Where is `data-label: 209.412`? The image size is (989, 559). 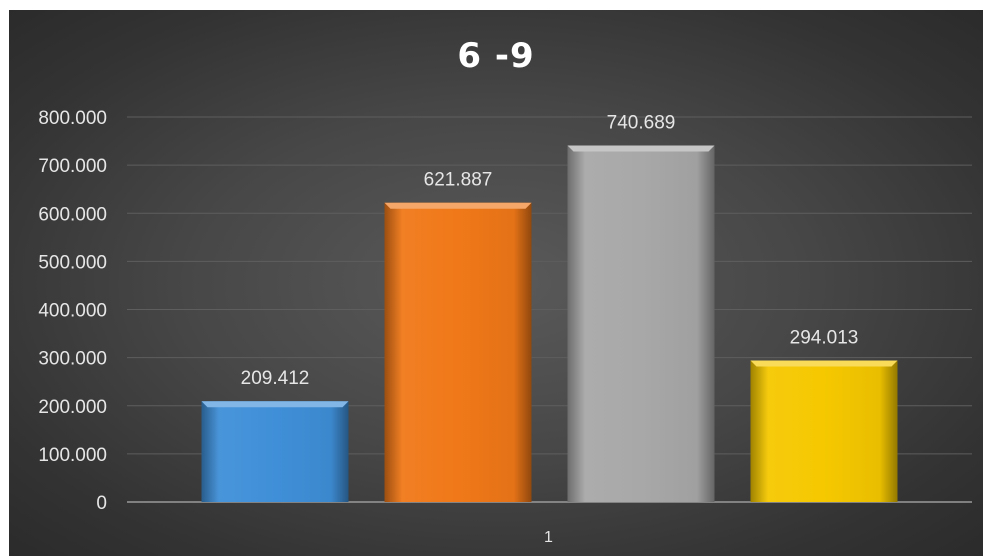
data-label: 209.412 is located at coordinates (275, 378).